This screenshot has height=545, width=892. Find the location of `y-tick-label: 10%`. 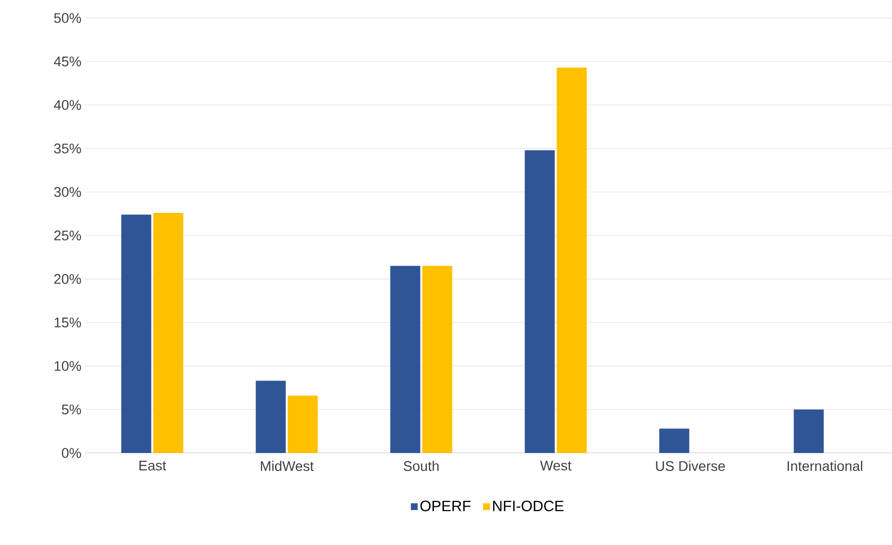

y-tick-label: 10% is located at coordinates (67, 366).